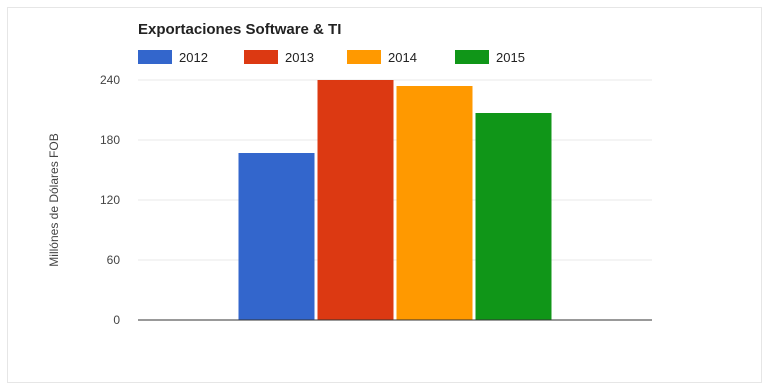  What do you see at coordinates (54, 199) in the screenshot?
I see `y-axis-title: Millónes de Dólares FOB` at bounding box center [54, 199].